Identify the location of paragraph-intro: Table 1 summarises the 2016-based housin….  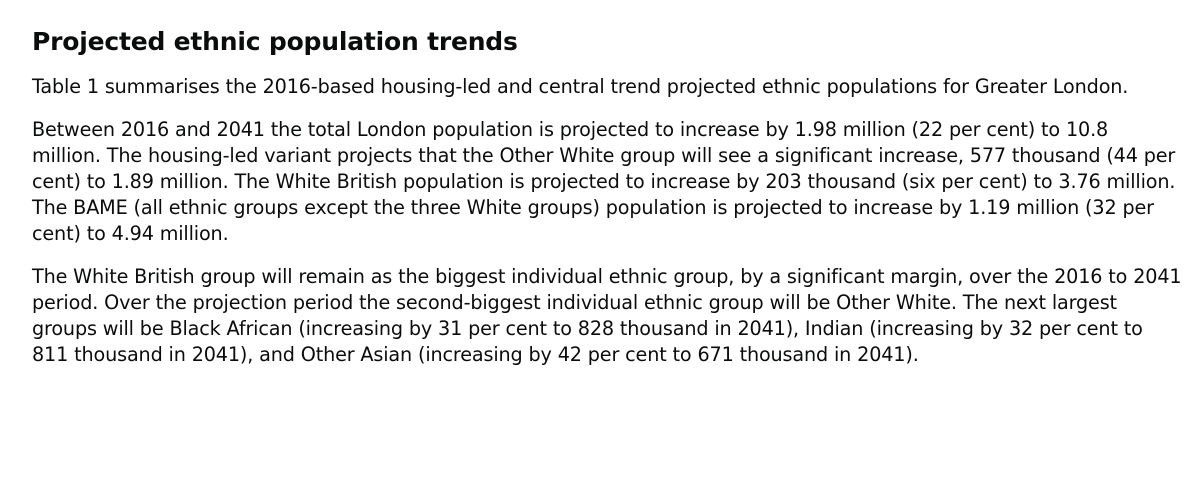
(580, 86).